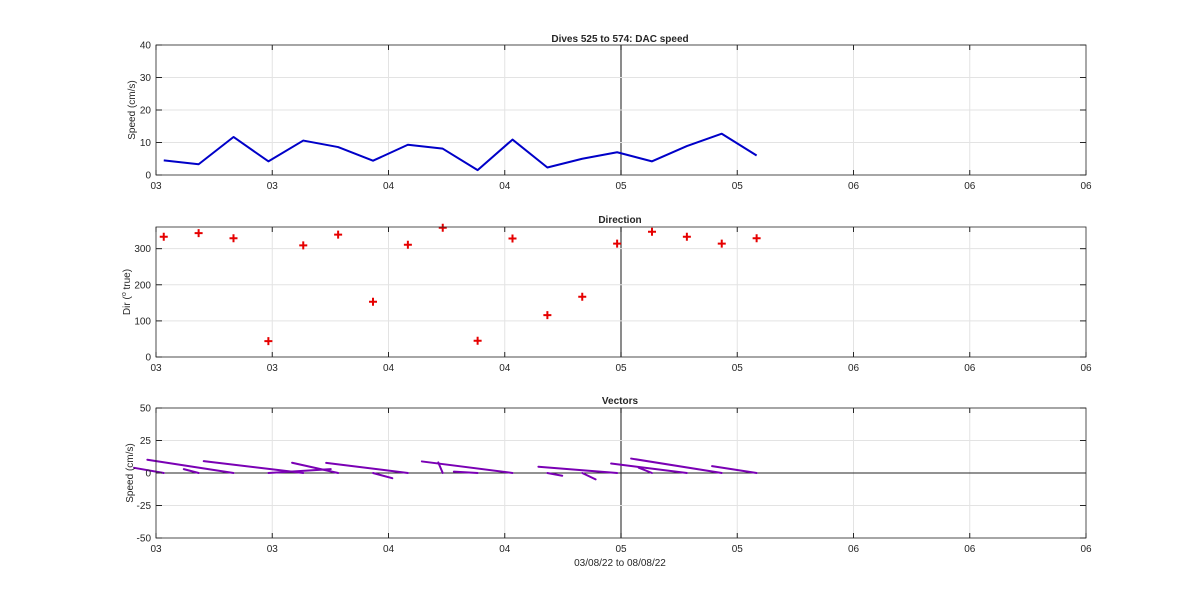 The height and width of the screenshot is (605, 1200). I want to click on direction-ylabel-end: true), so click(127, 280).